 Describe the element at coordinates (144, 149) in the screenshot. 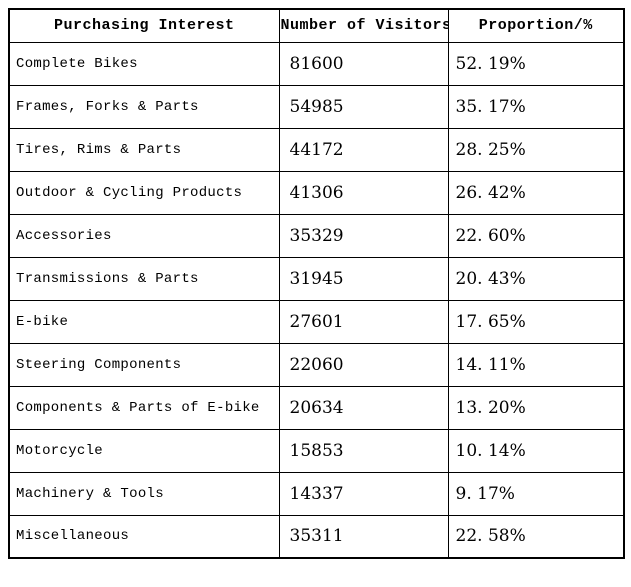

I see `cell-purchasing-interest: Tires, Rims & Parts` at that location.